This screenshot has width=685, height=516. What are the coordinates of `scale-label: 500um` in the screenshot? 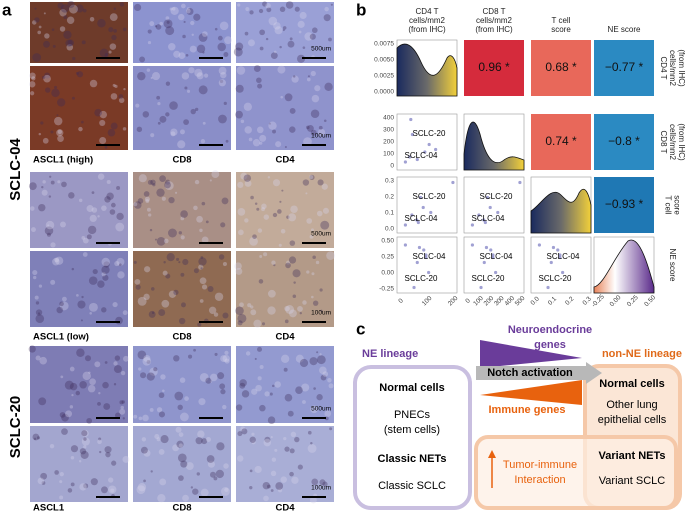 It's located at (321, 409).